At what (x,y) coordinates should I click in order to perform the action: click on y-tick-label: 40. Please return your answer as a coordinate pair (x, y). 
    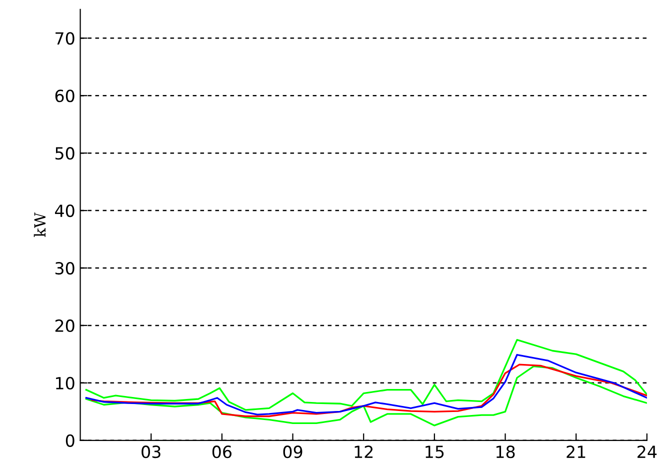
    Looking at the image, I should click on (64, 211).